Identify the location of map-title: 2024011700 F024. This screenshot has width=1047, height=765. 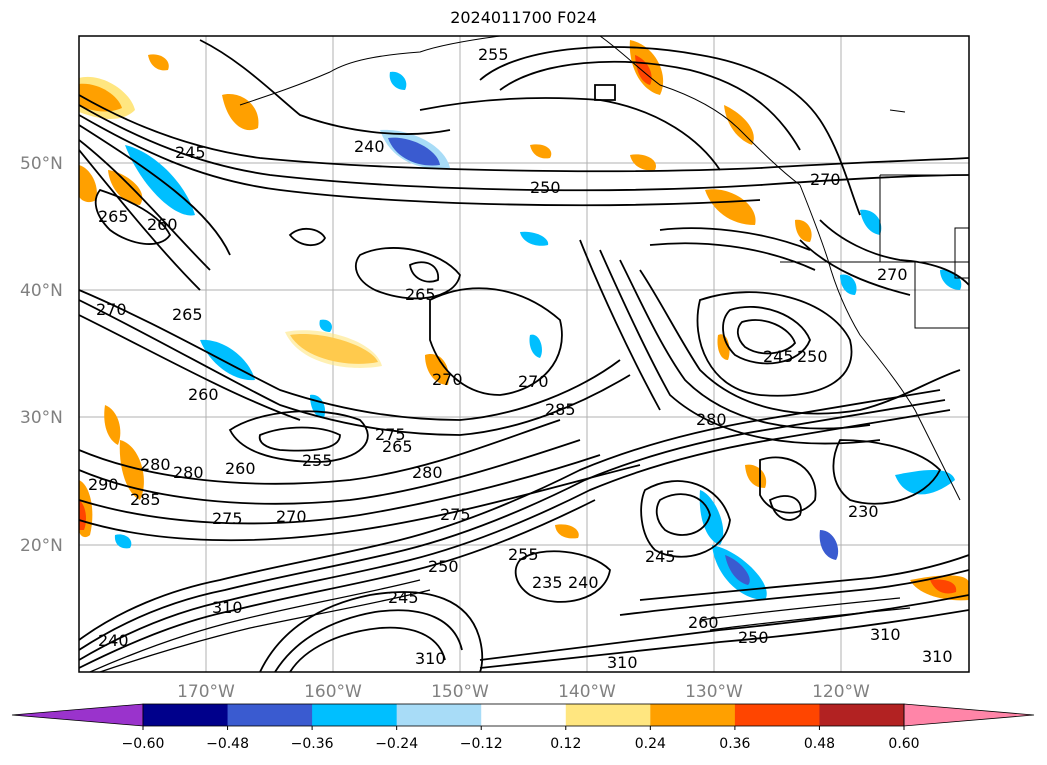
(523, 17).